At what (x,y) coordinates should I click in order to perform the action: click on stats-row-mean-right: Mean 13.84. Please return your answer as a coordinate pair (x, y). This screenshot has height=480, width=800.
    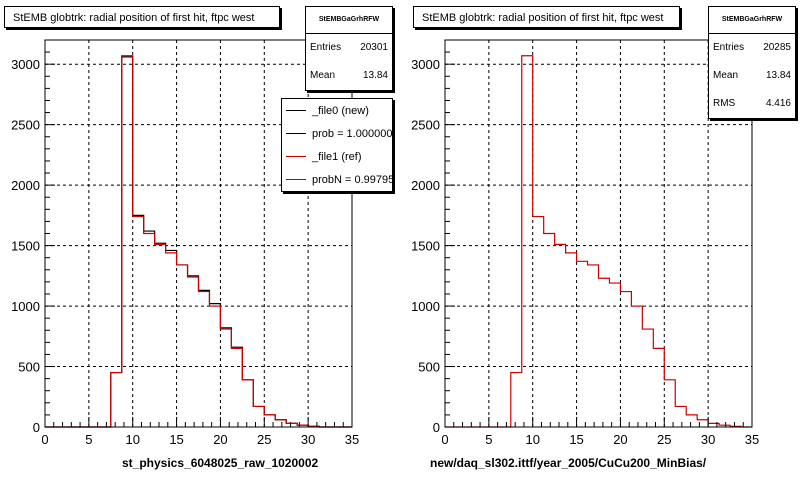
    Looking at the image, I should click on (752, 76).